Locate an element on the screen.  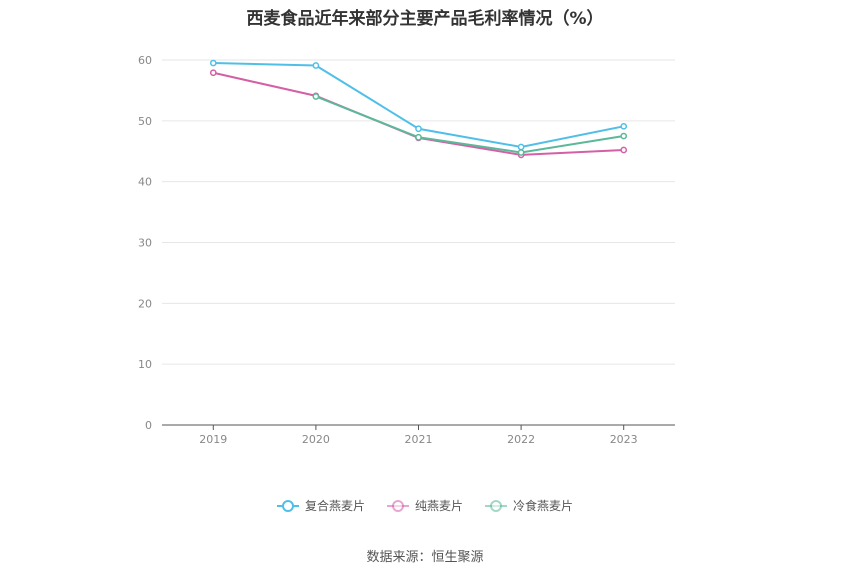
x-tick-label: 2019 is located at coordinates (213, 439).